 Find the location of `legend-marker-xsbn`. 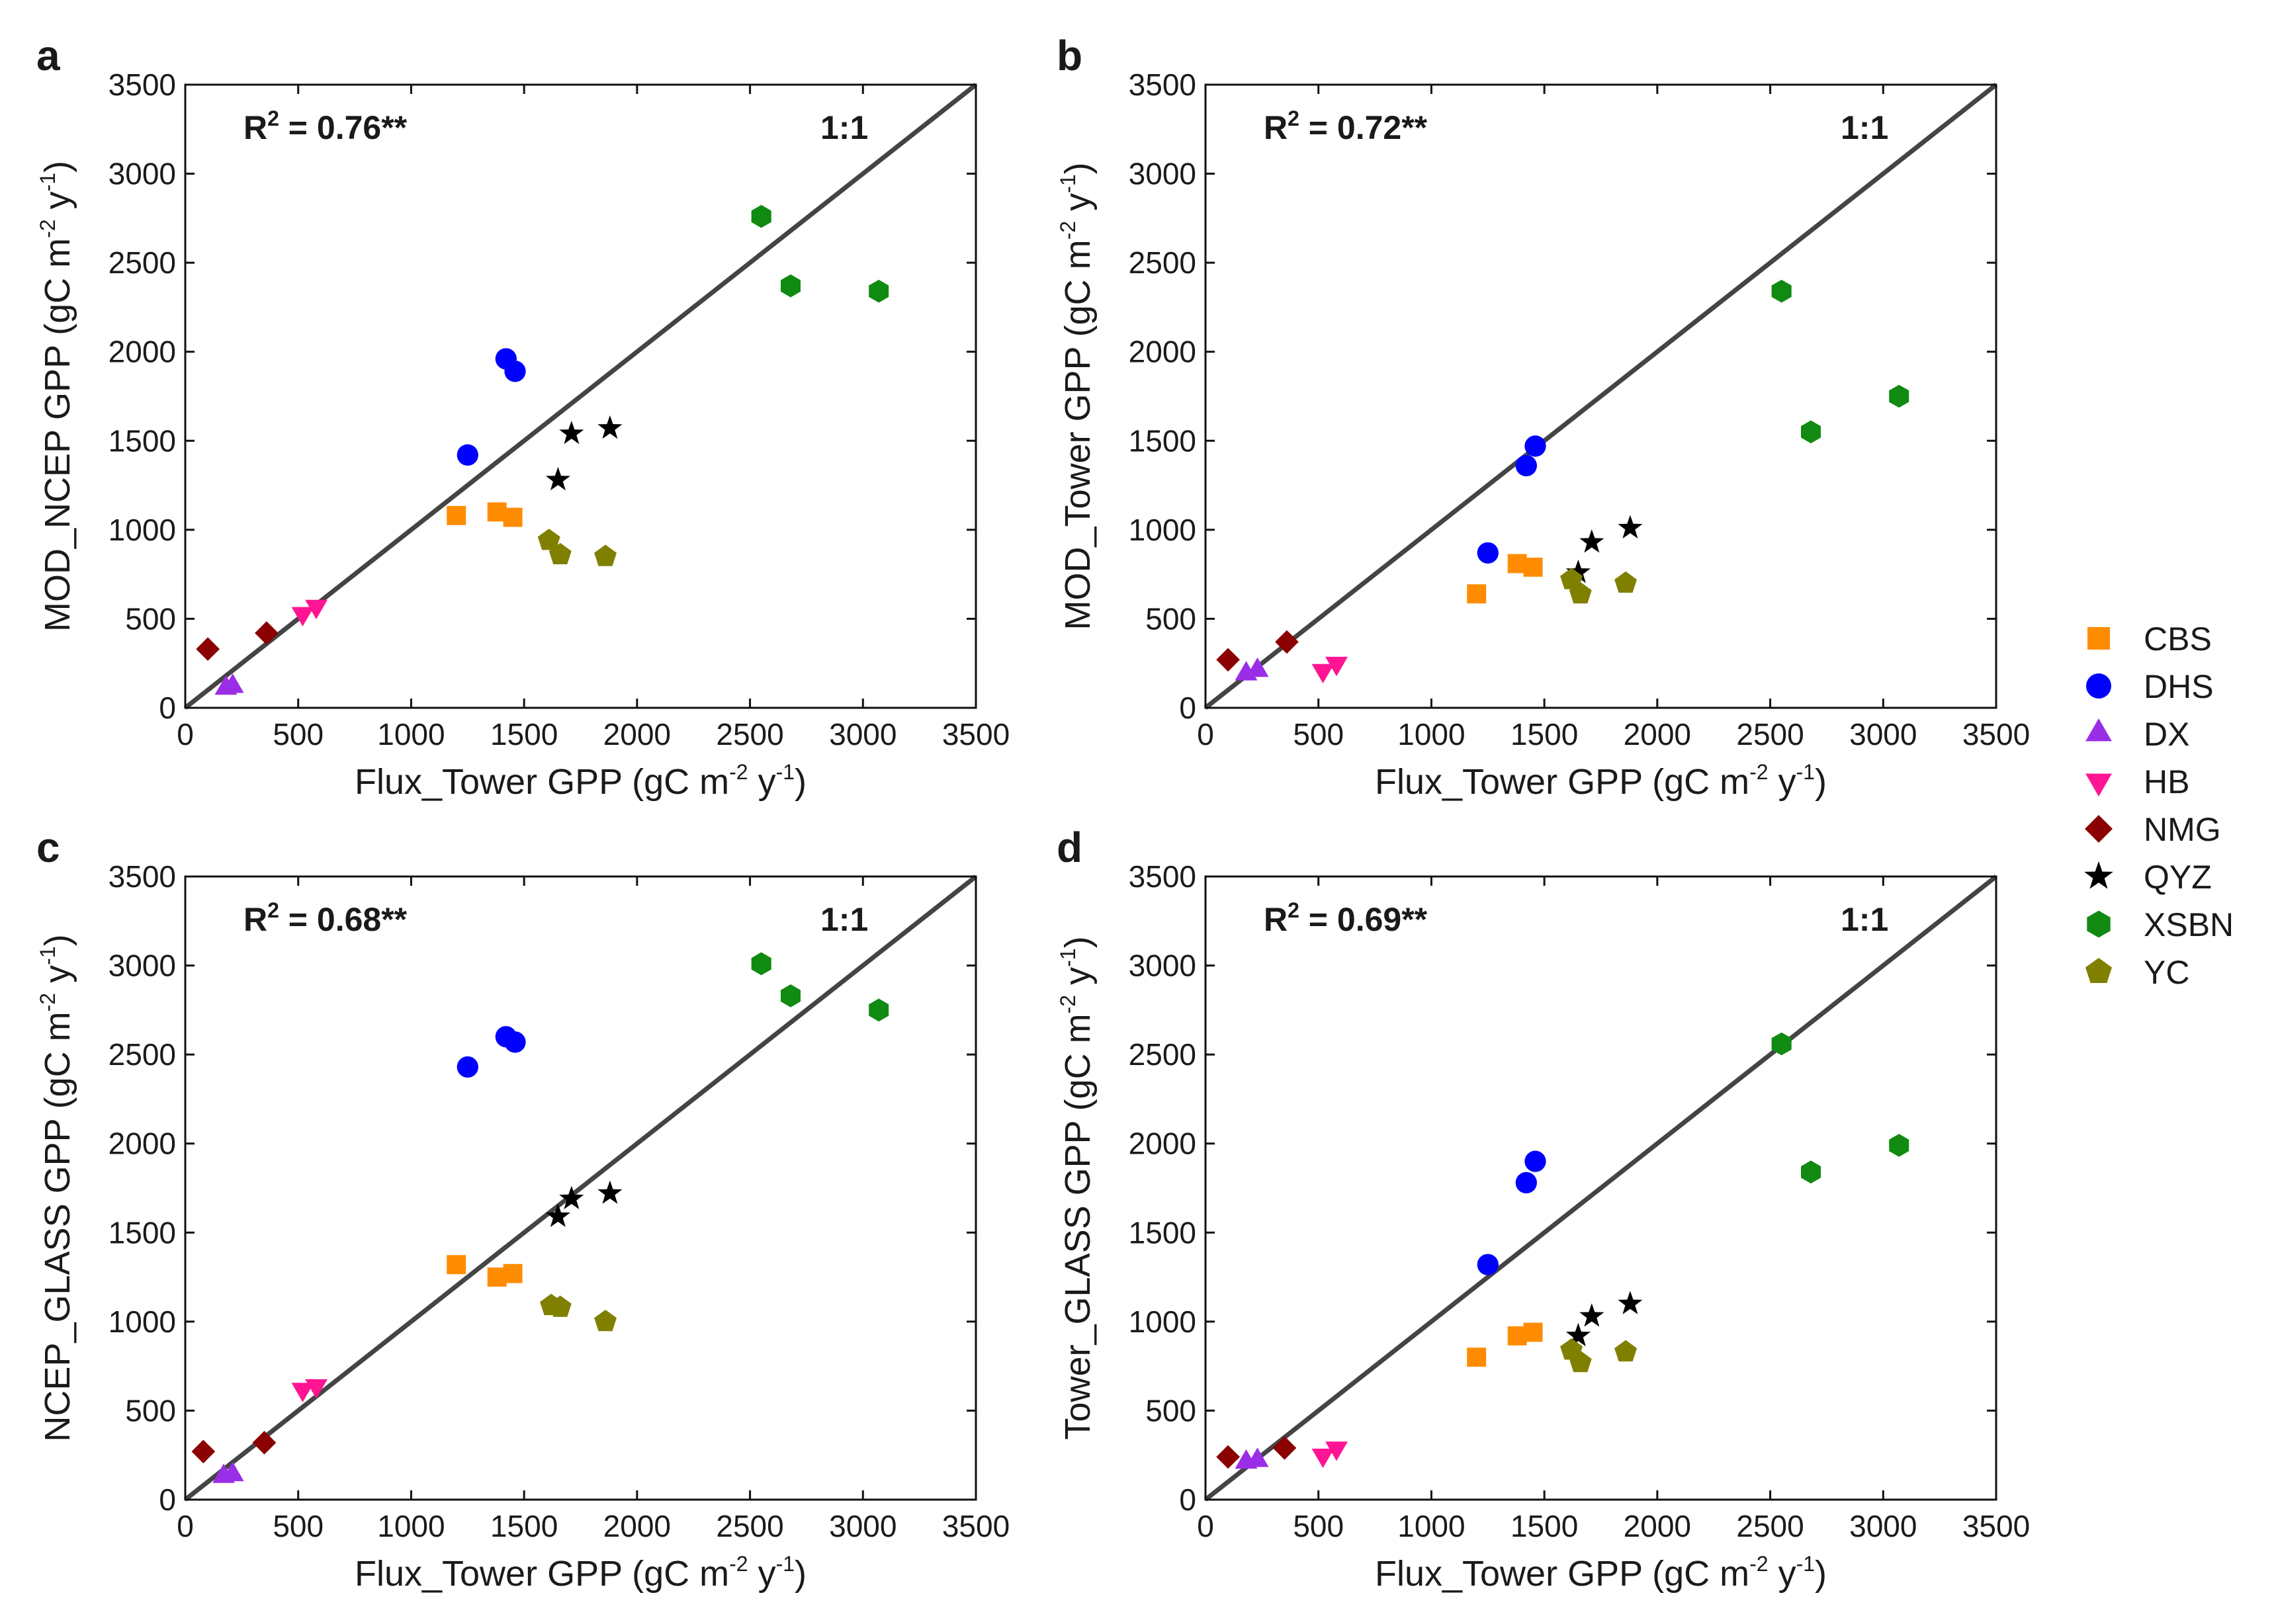

legend-marker-xsbn is located at coordinates (2099, 924).